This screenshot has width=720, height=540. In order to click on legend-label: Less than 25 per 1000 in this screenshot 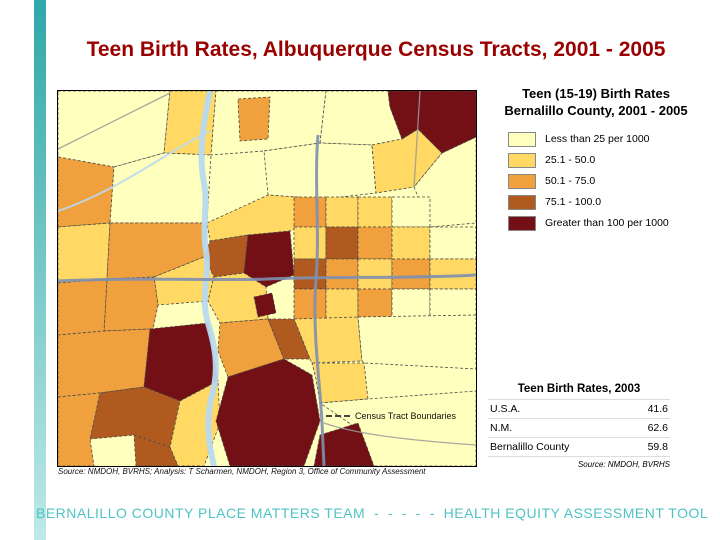, I will do `click(597, 139)`.